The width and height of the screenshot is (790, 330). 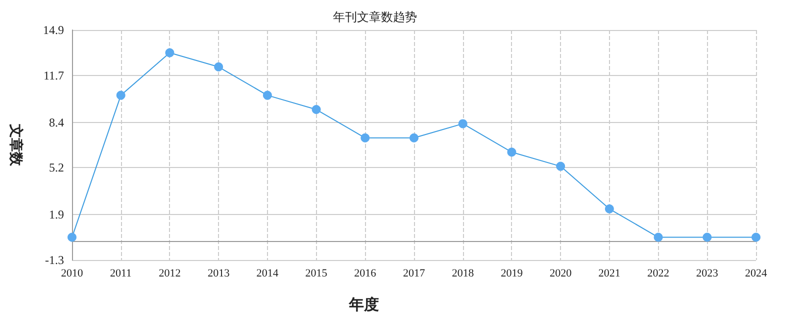 I want to click on y-tick-label: 1.9, so click(x=56, y=215).